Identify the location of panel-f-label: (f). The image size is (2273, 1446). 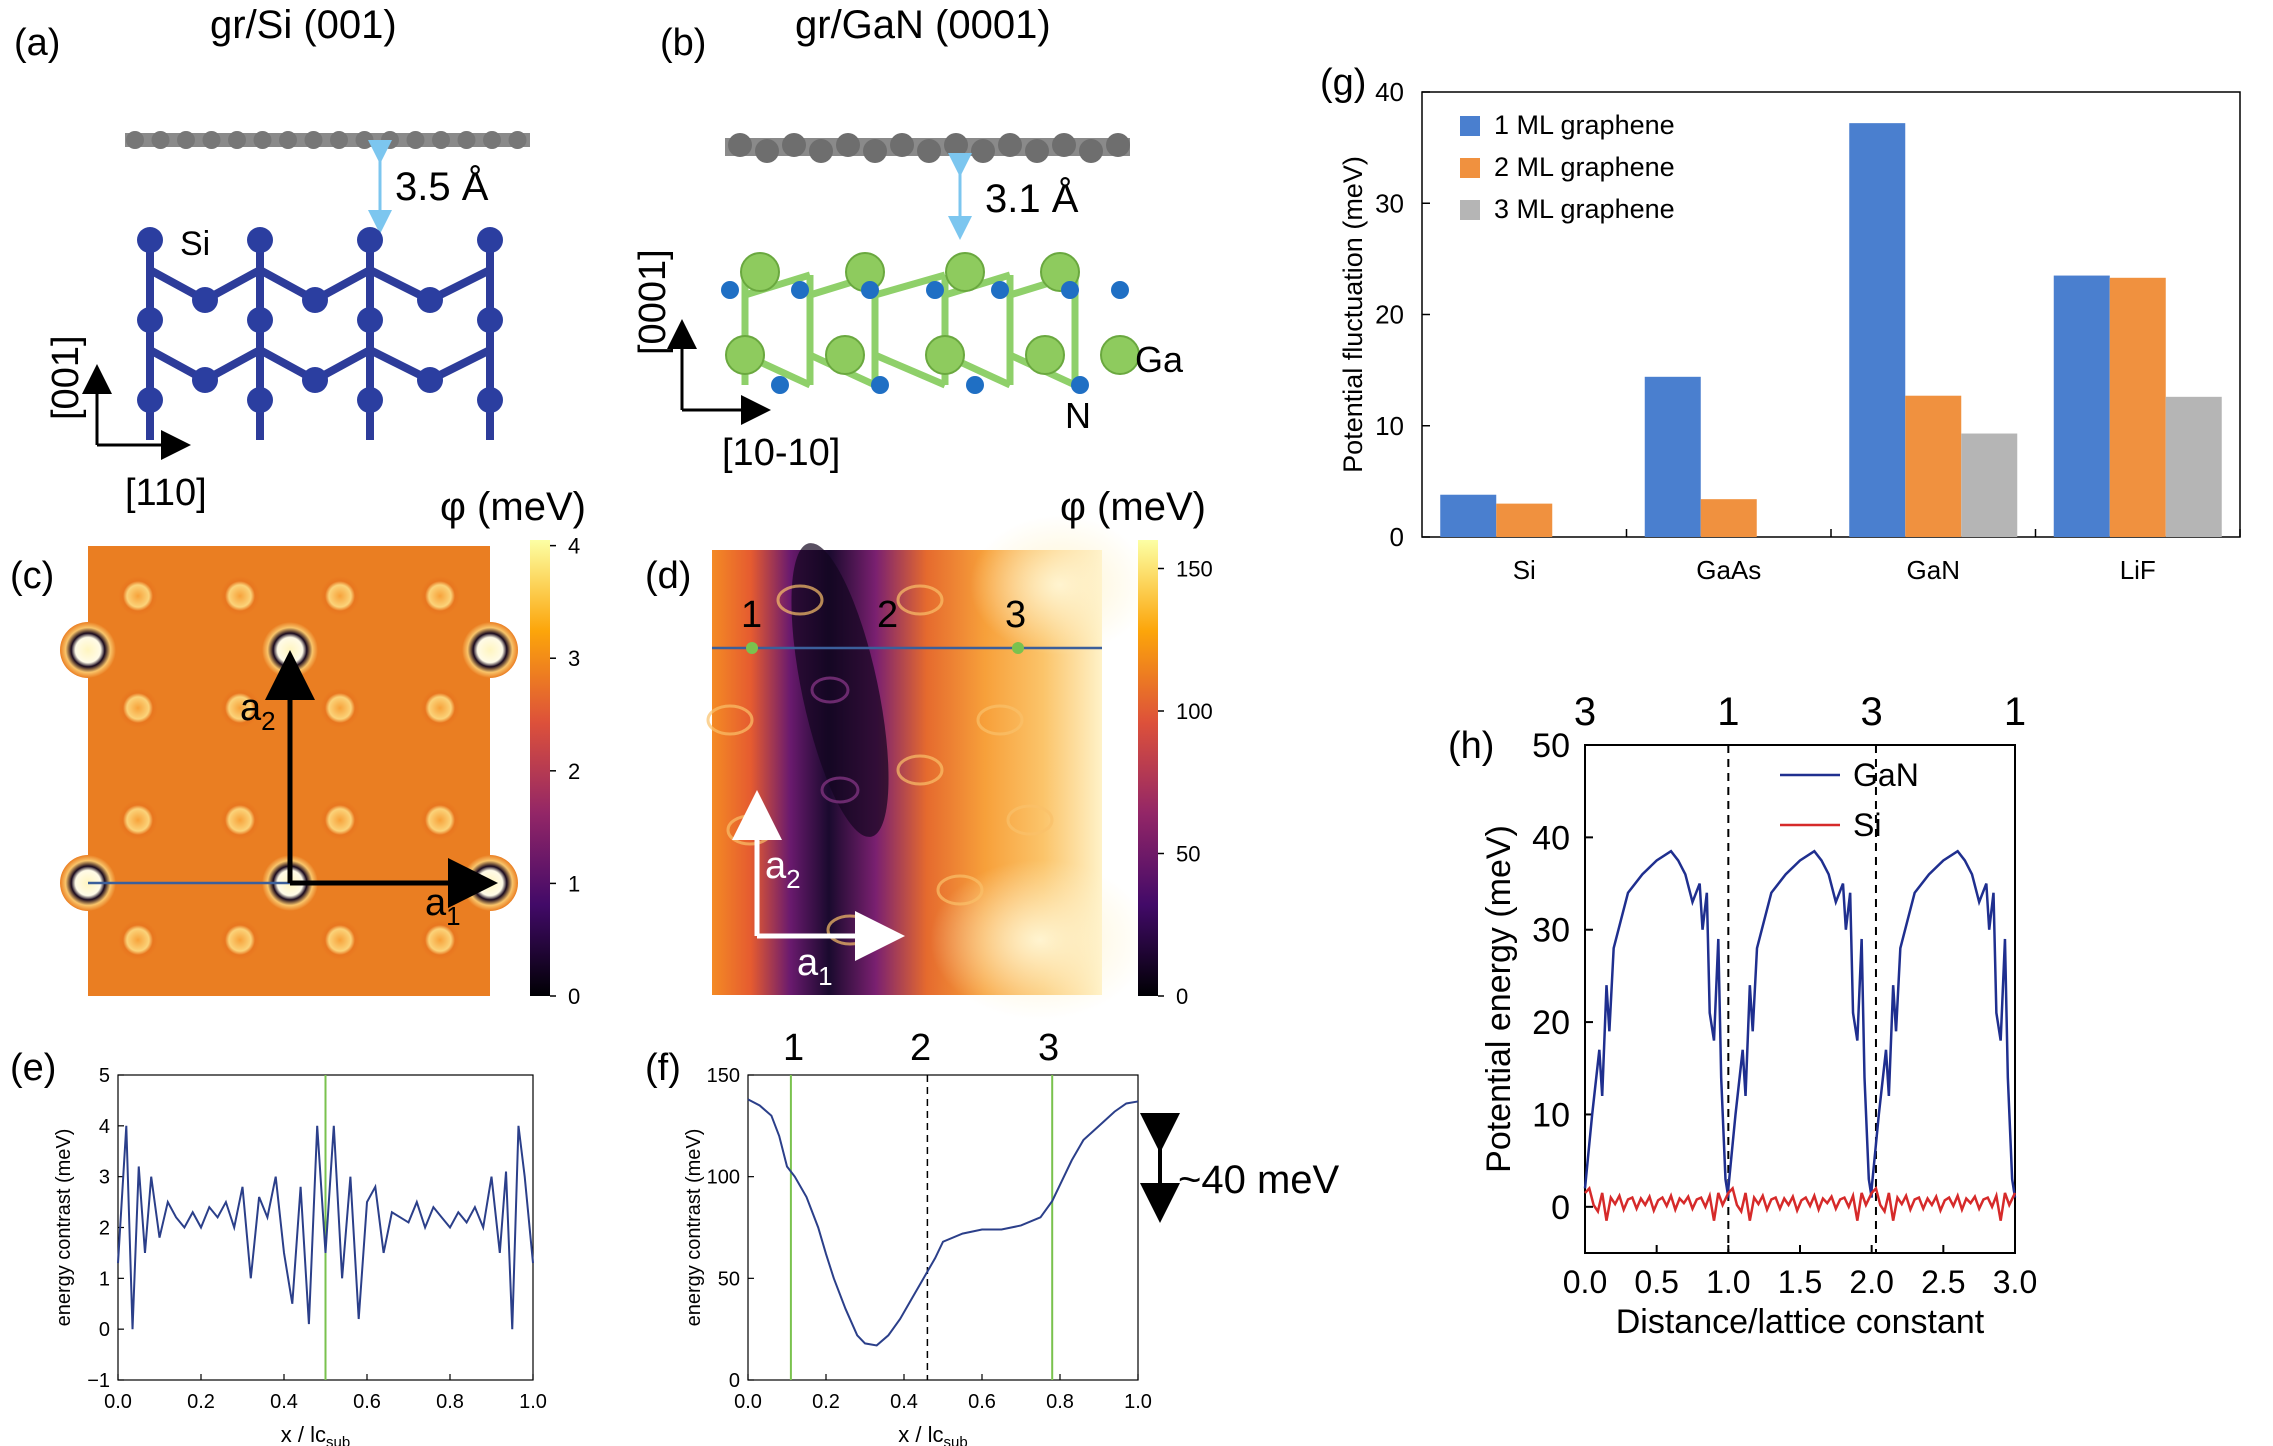
(663, 1068).